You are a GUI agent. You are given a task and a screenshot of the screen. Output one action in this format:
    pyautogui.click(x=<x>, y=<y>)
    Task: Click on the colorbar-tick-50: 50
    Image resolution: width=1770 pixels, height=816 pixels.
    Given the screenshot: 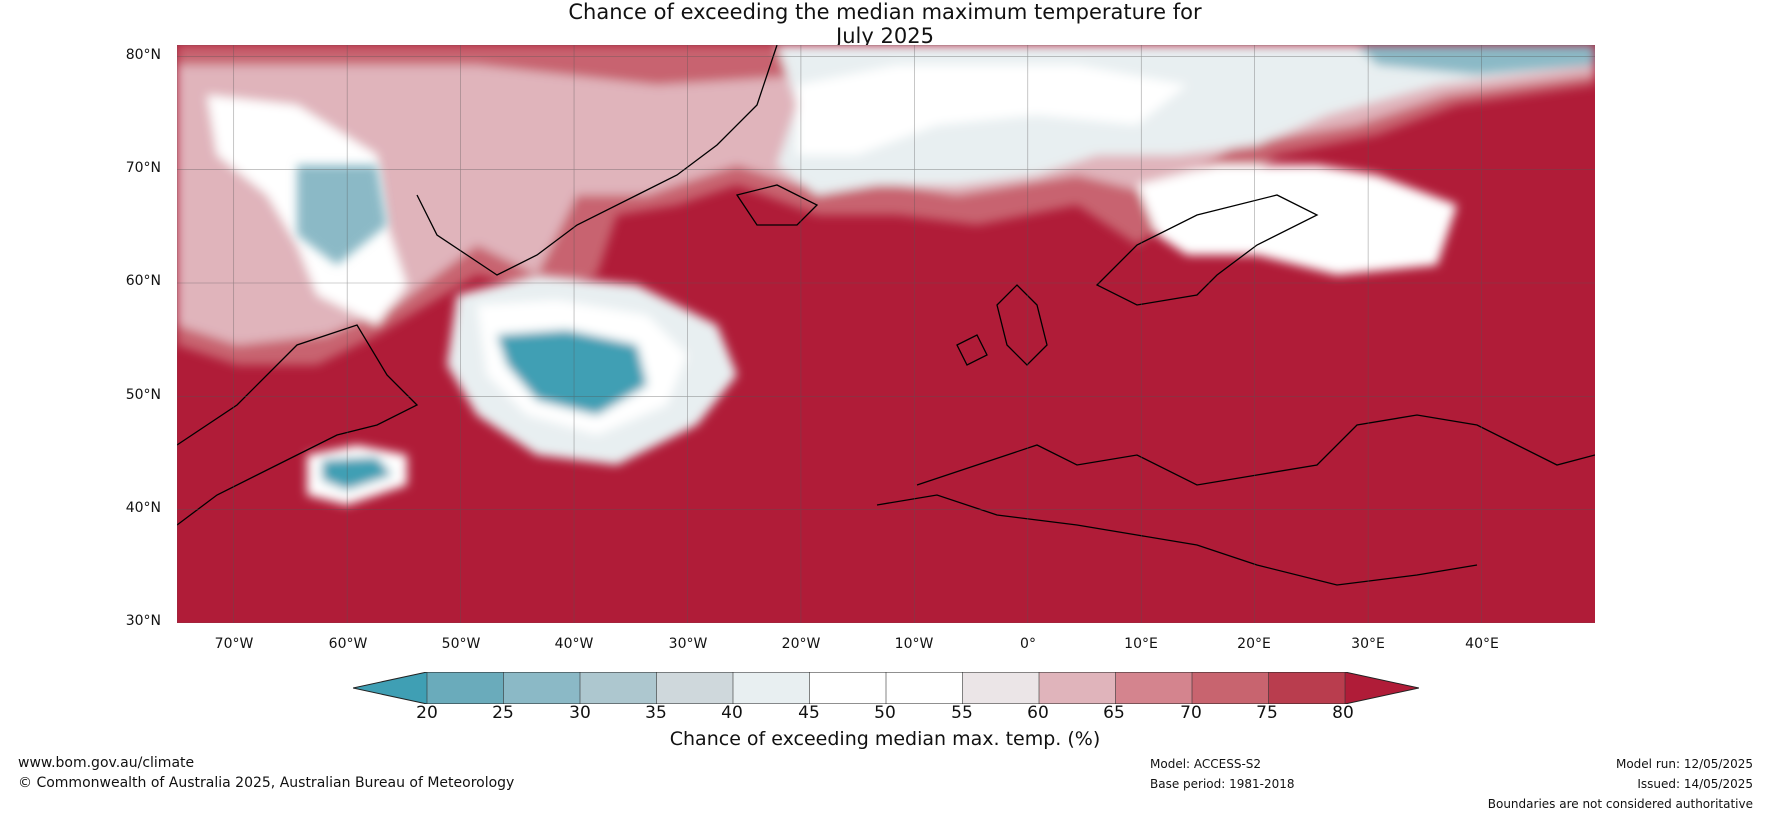 What is the action you would take?
    pyautogui.click(x=885, y=713)
    